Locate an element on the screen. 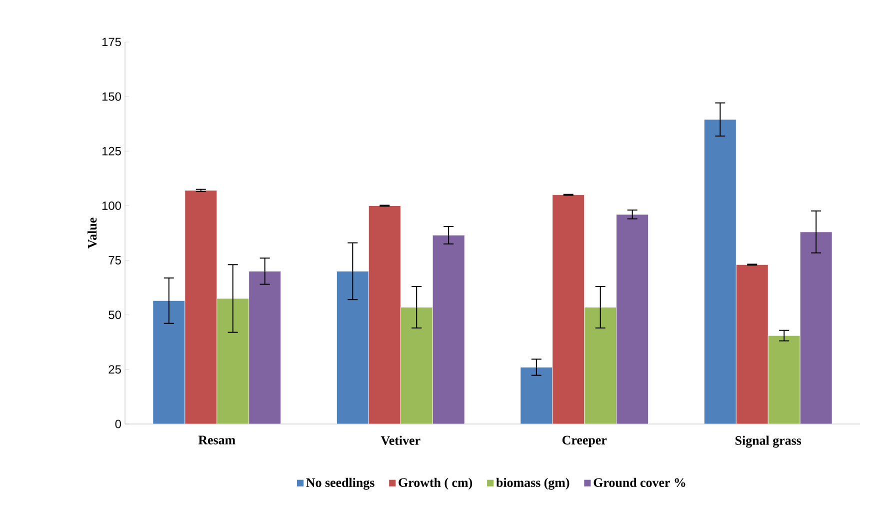  legend-label: Growth ( cm) is located at coordinates (435, 484).